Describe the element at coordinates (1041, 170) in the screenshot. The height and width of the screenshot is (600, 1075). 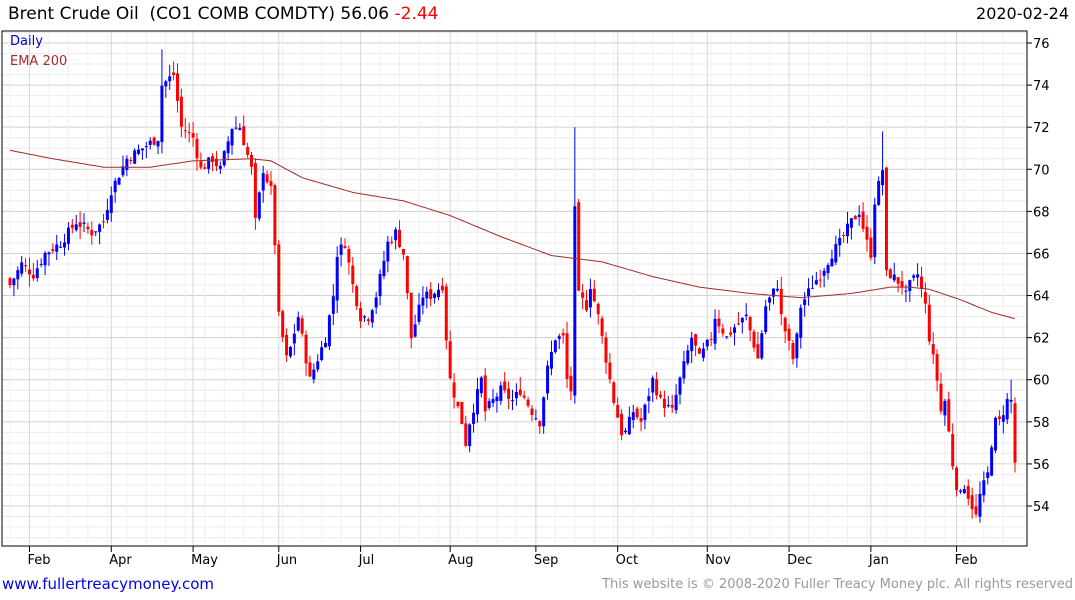
I see `y-tick-label: 70` at that location.